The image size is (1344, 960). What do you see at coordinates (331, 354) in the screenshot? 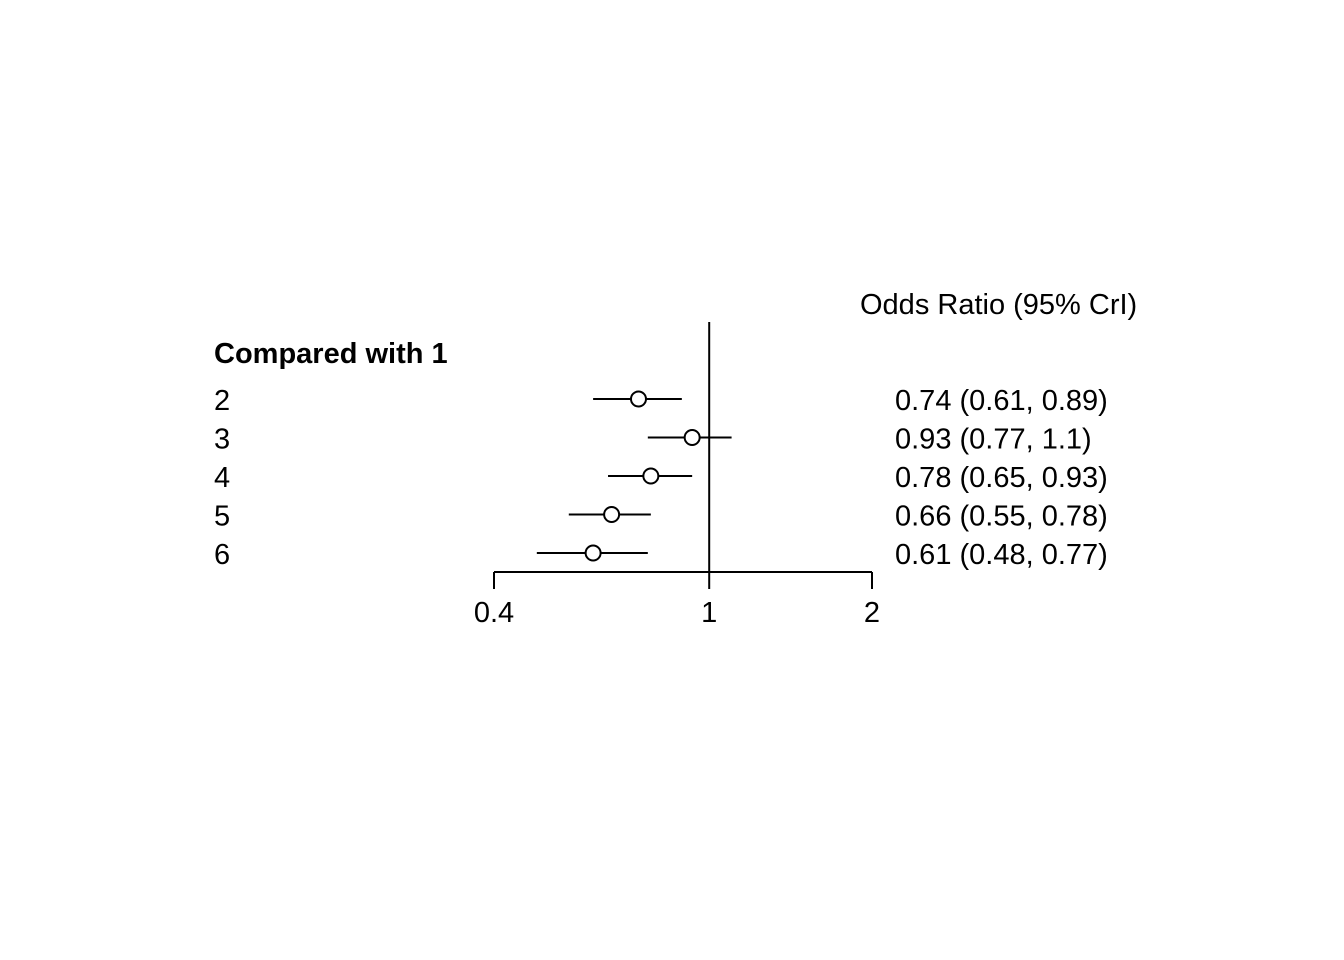
I see `header-left: Compared with 1` at bounding box center [331, 354].